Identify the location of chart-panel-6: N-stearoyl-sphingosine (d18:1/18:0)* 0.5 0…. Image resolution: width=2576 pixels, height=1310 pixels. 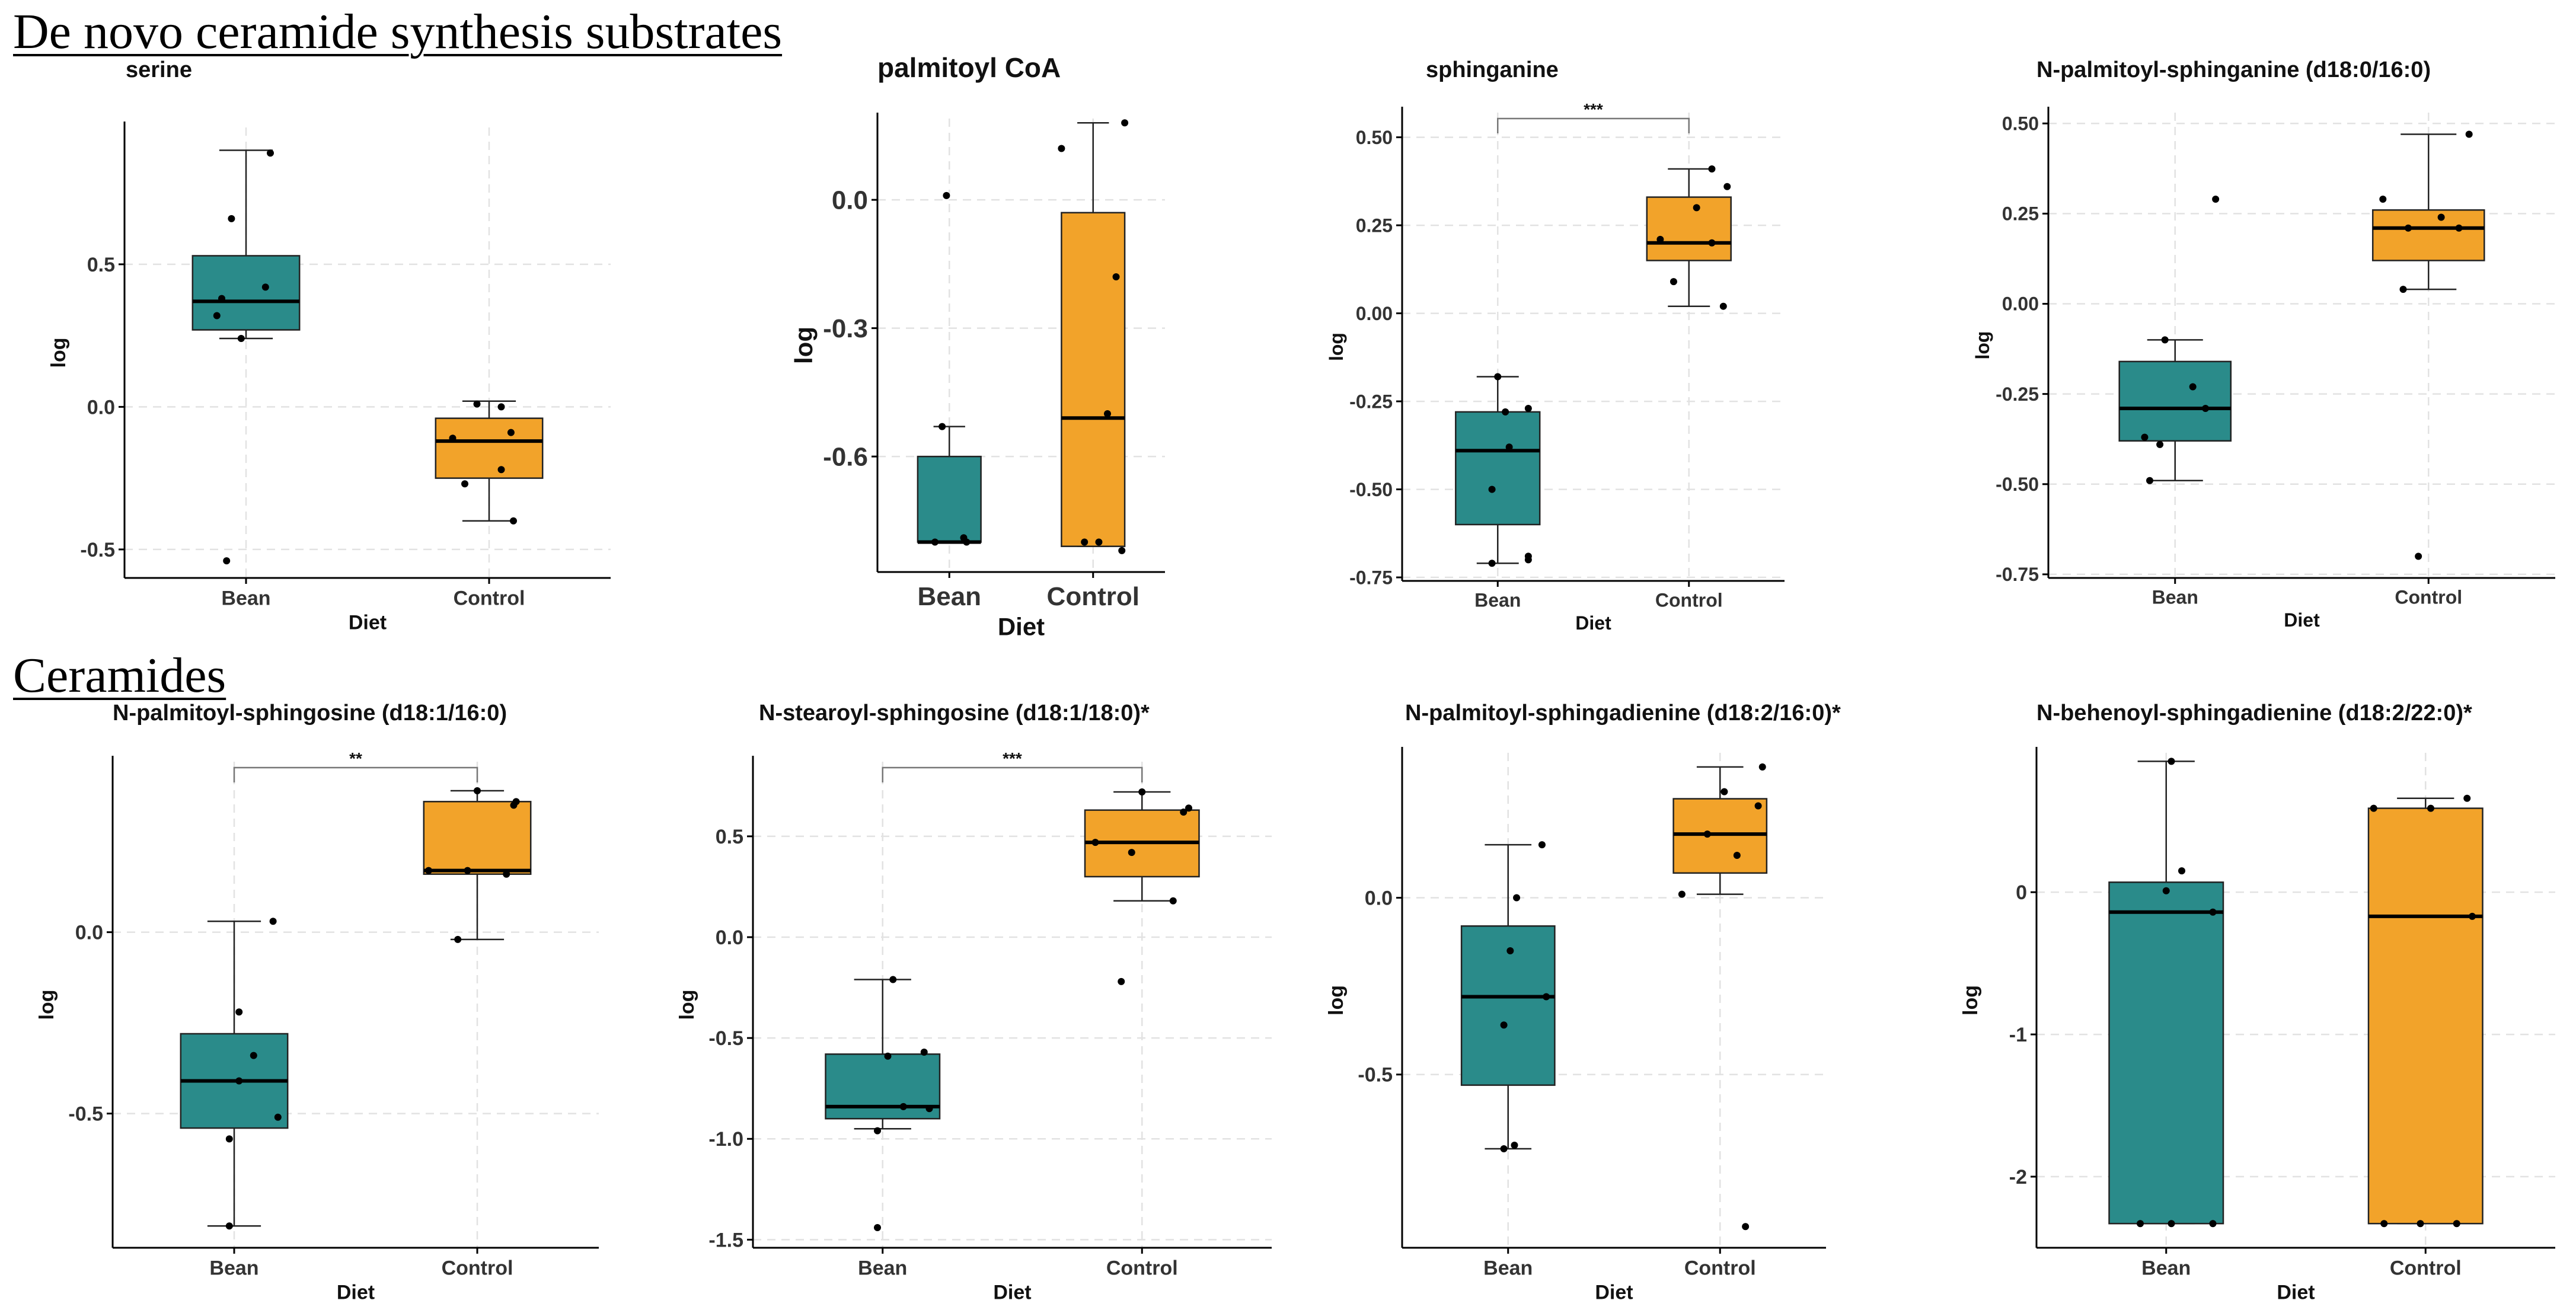
(974, 1002).